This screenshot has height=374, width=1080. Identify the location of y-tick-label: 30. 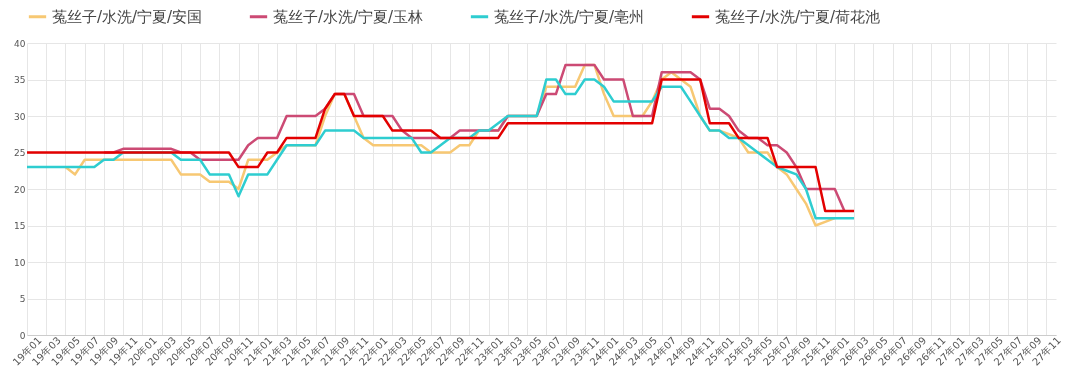
(20, 116).